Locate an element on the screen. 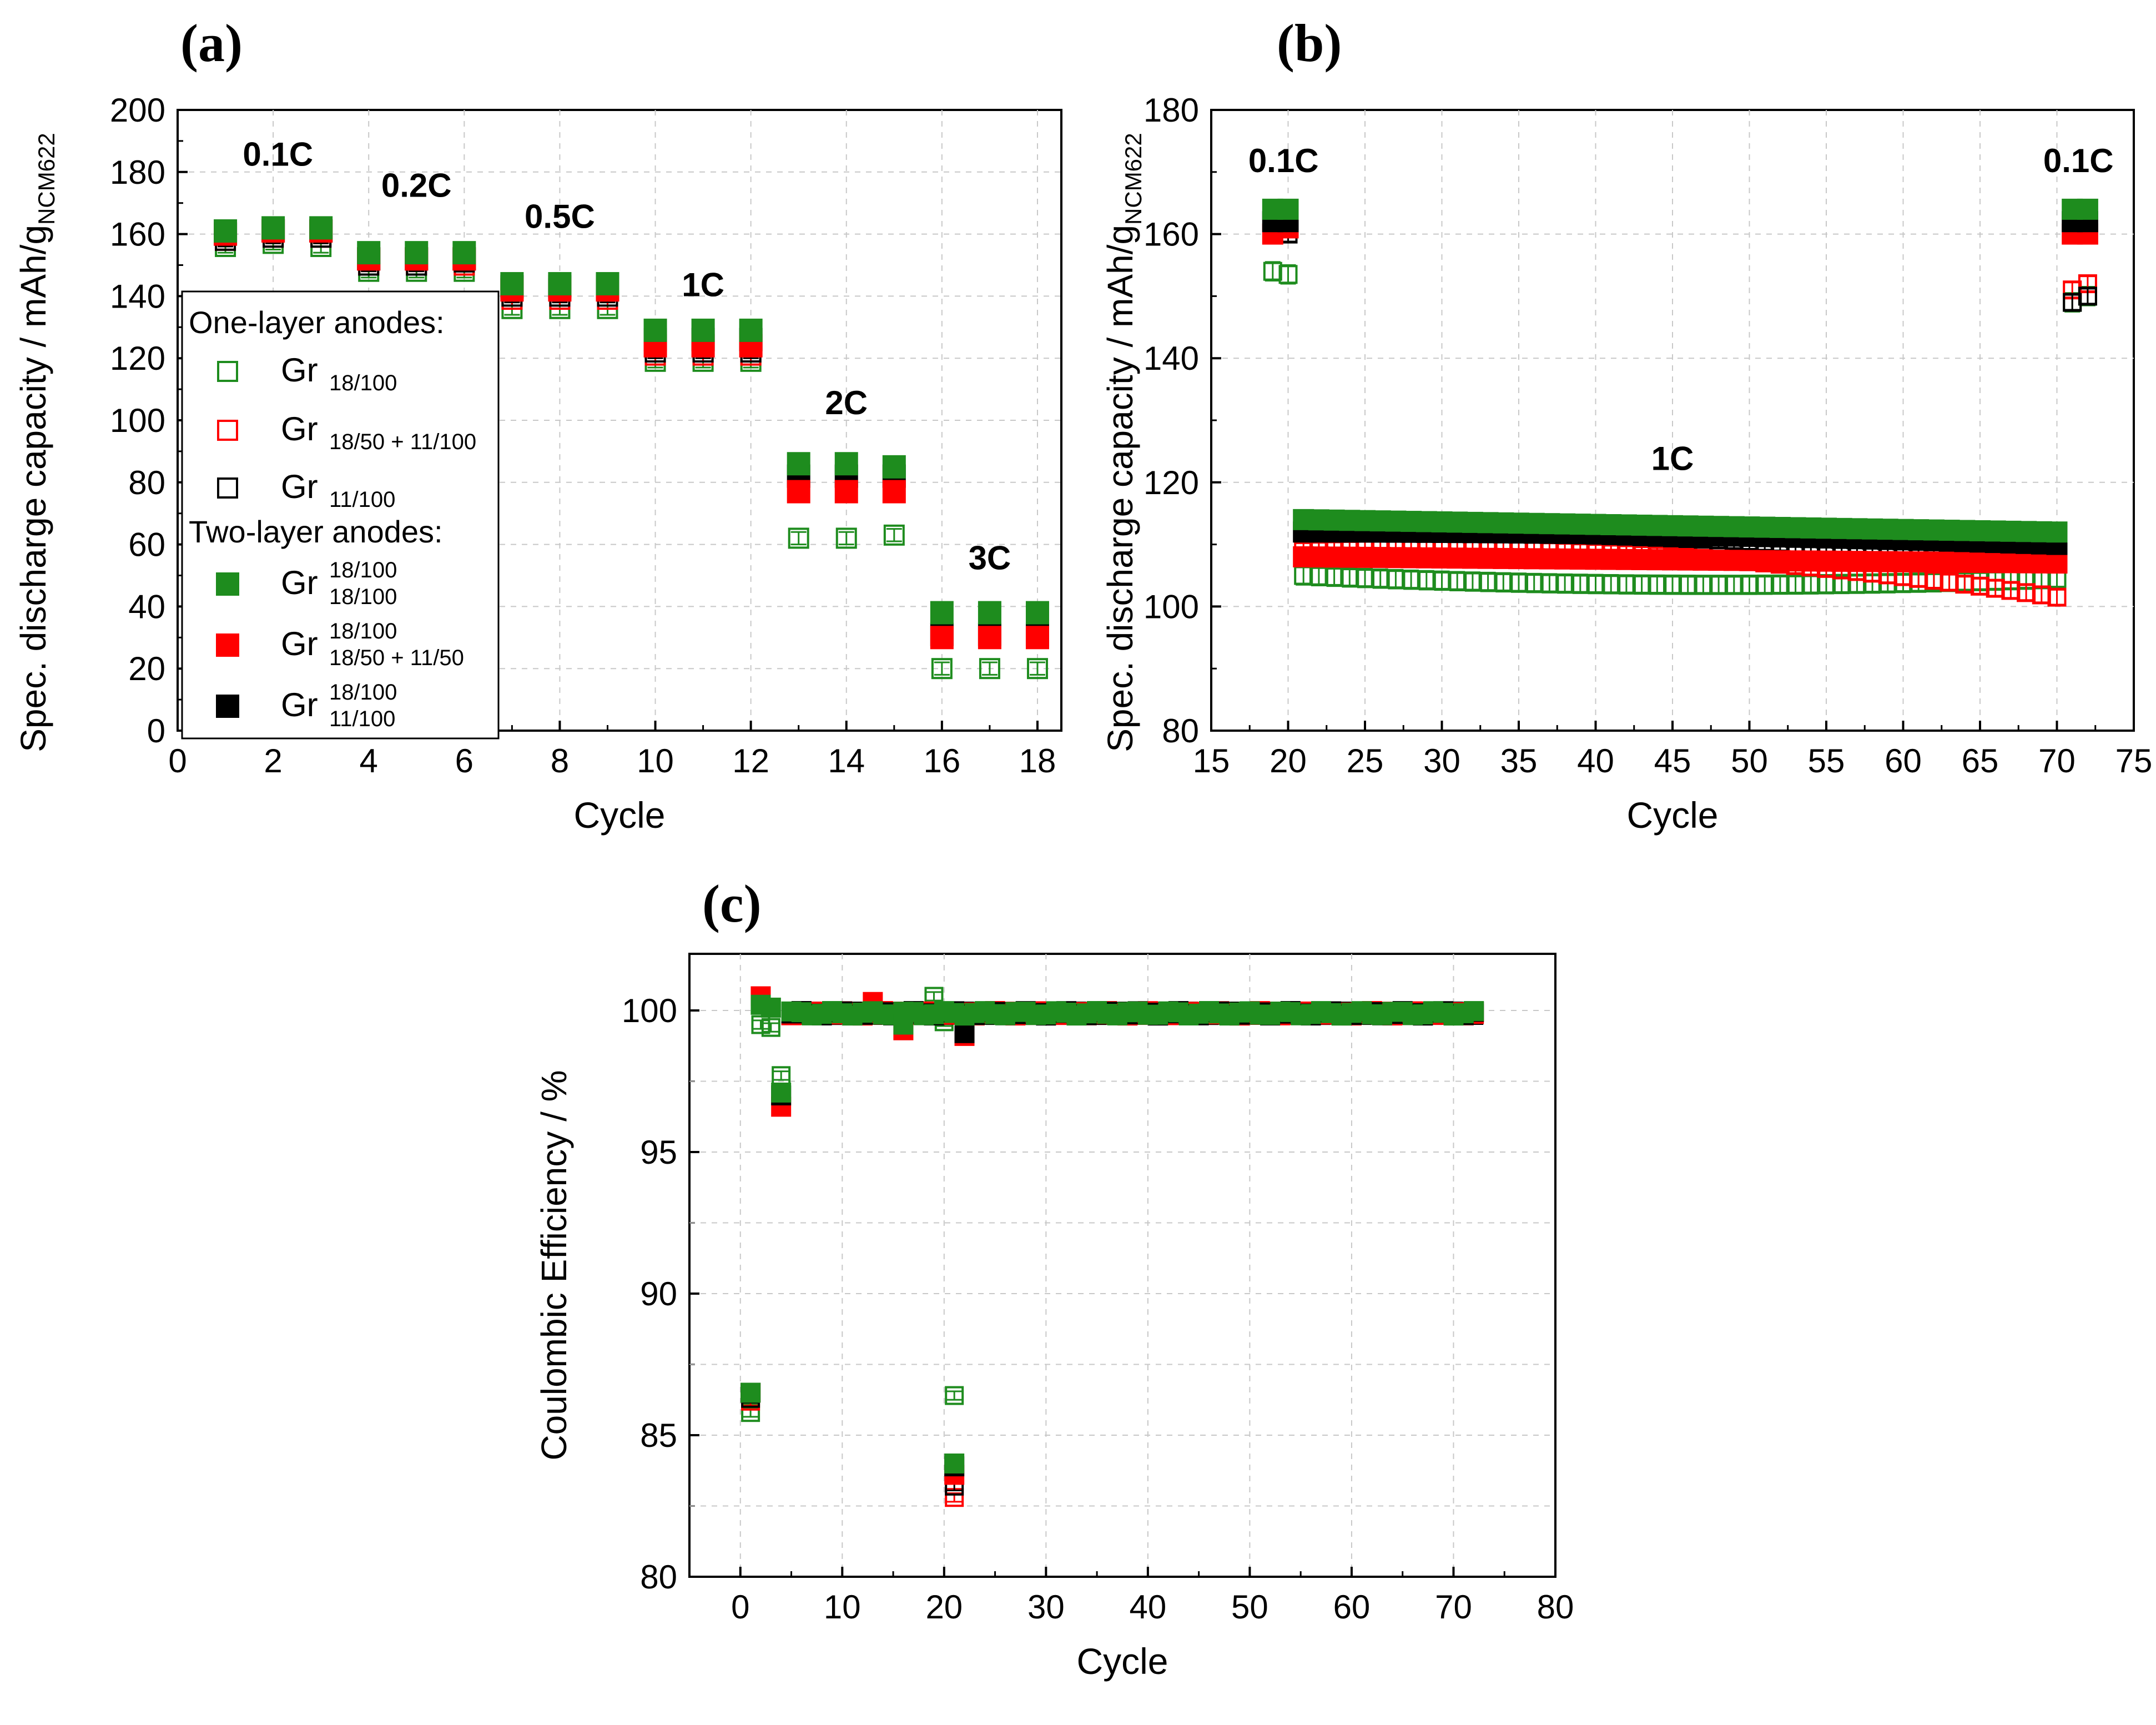 Image resolution: width=2156 pixels, height=1725 pixels. rate-annotation: 1C is located at coordinates (1672, 459).